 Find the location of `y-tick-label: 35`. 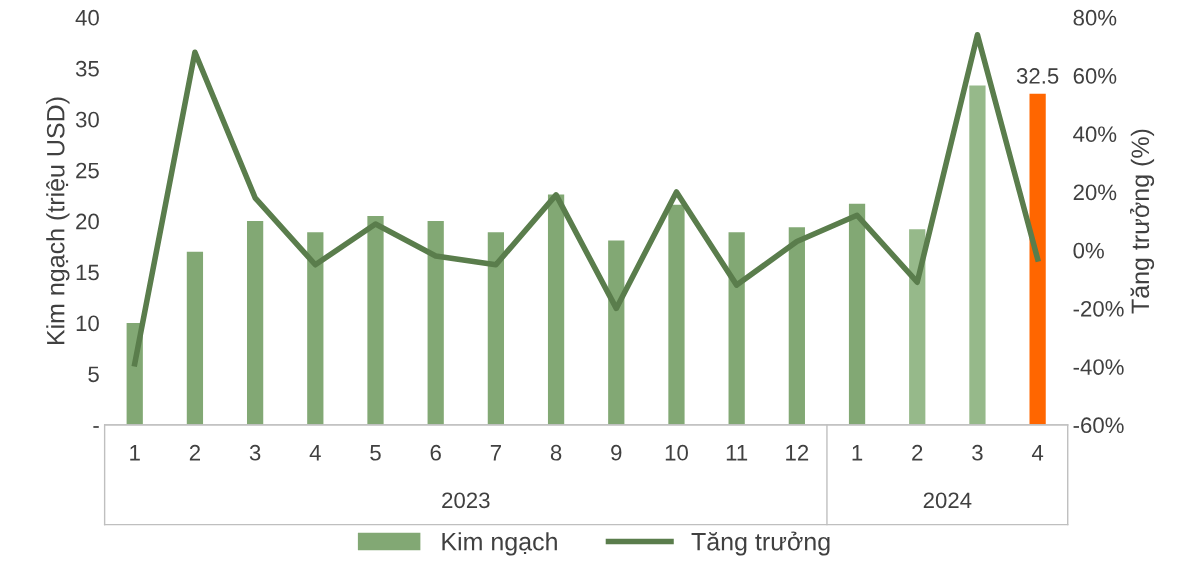

y-tick-label: 35 is located at coordinates (87, 68).